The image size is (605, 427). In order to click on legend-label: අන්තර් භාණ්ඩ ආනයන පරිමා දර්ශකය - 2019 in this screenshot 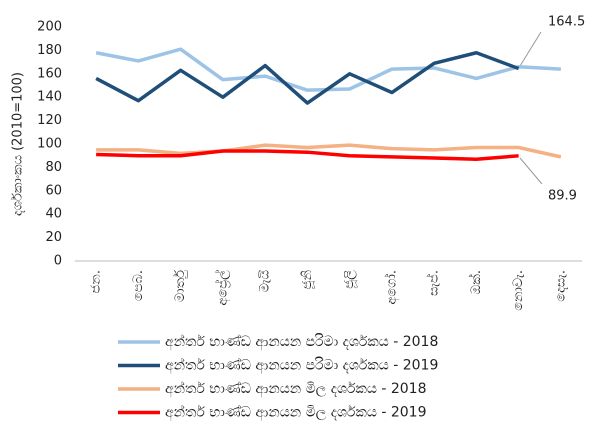, I will do `click(301, 365)`.